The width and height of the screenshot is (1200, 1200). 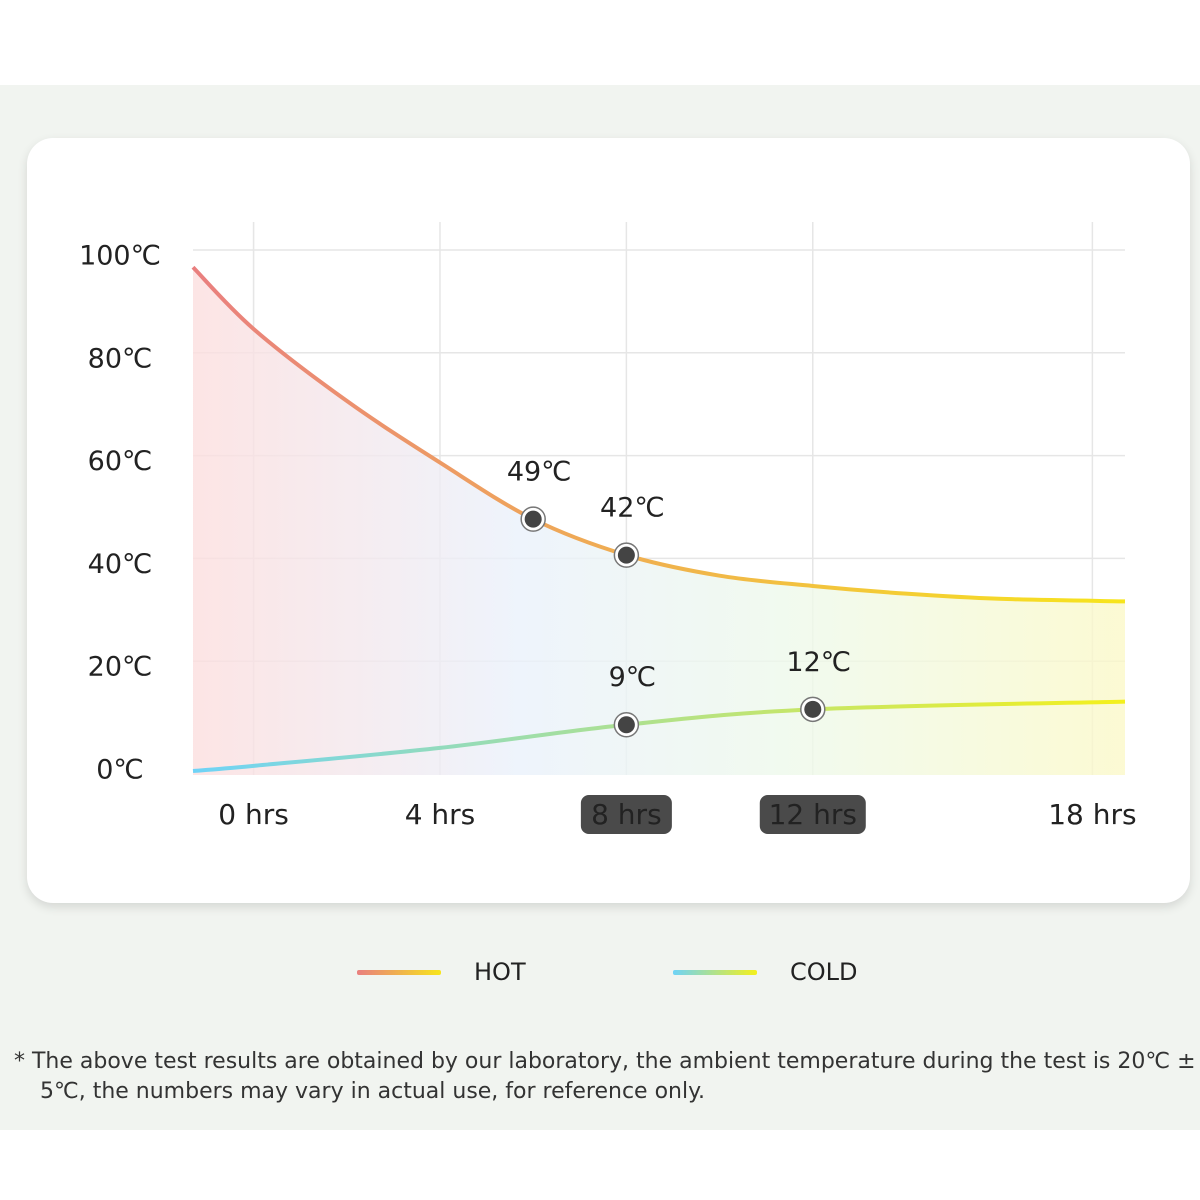 I want to click on y-tick-label: 40℃, so click(x=120, y=564).